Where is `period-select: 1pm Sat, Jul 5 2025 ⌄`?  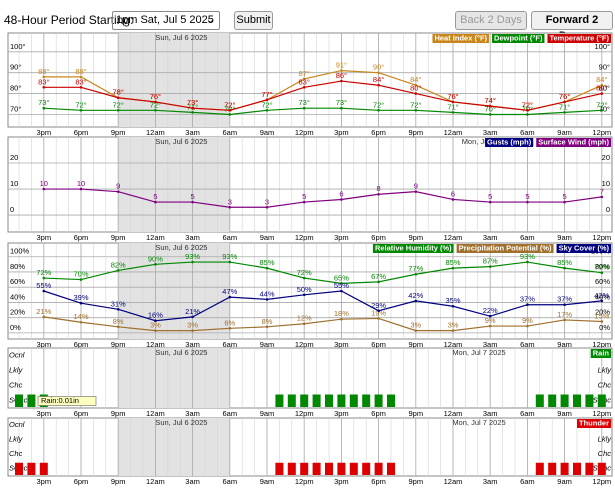 period-select: 1pm Sat, Jul 5 2025 ⌄ is located at coordinates (166, 20).